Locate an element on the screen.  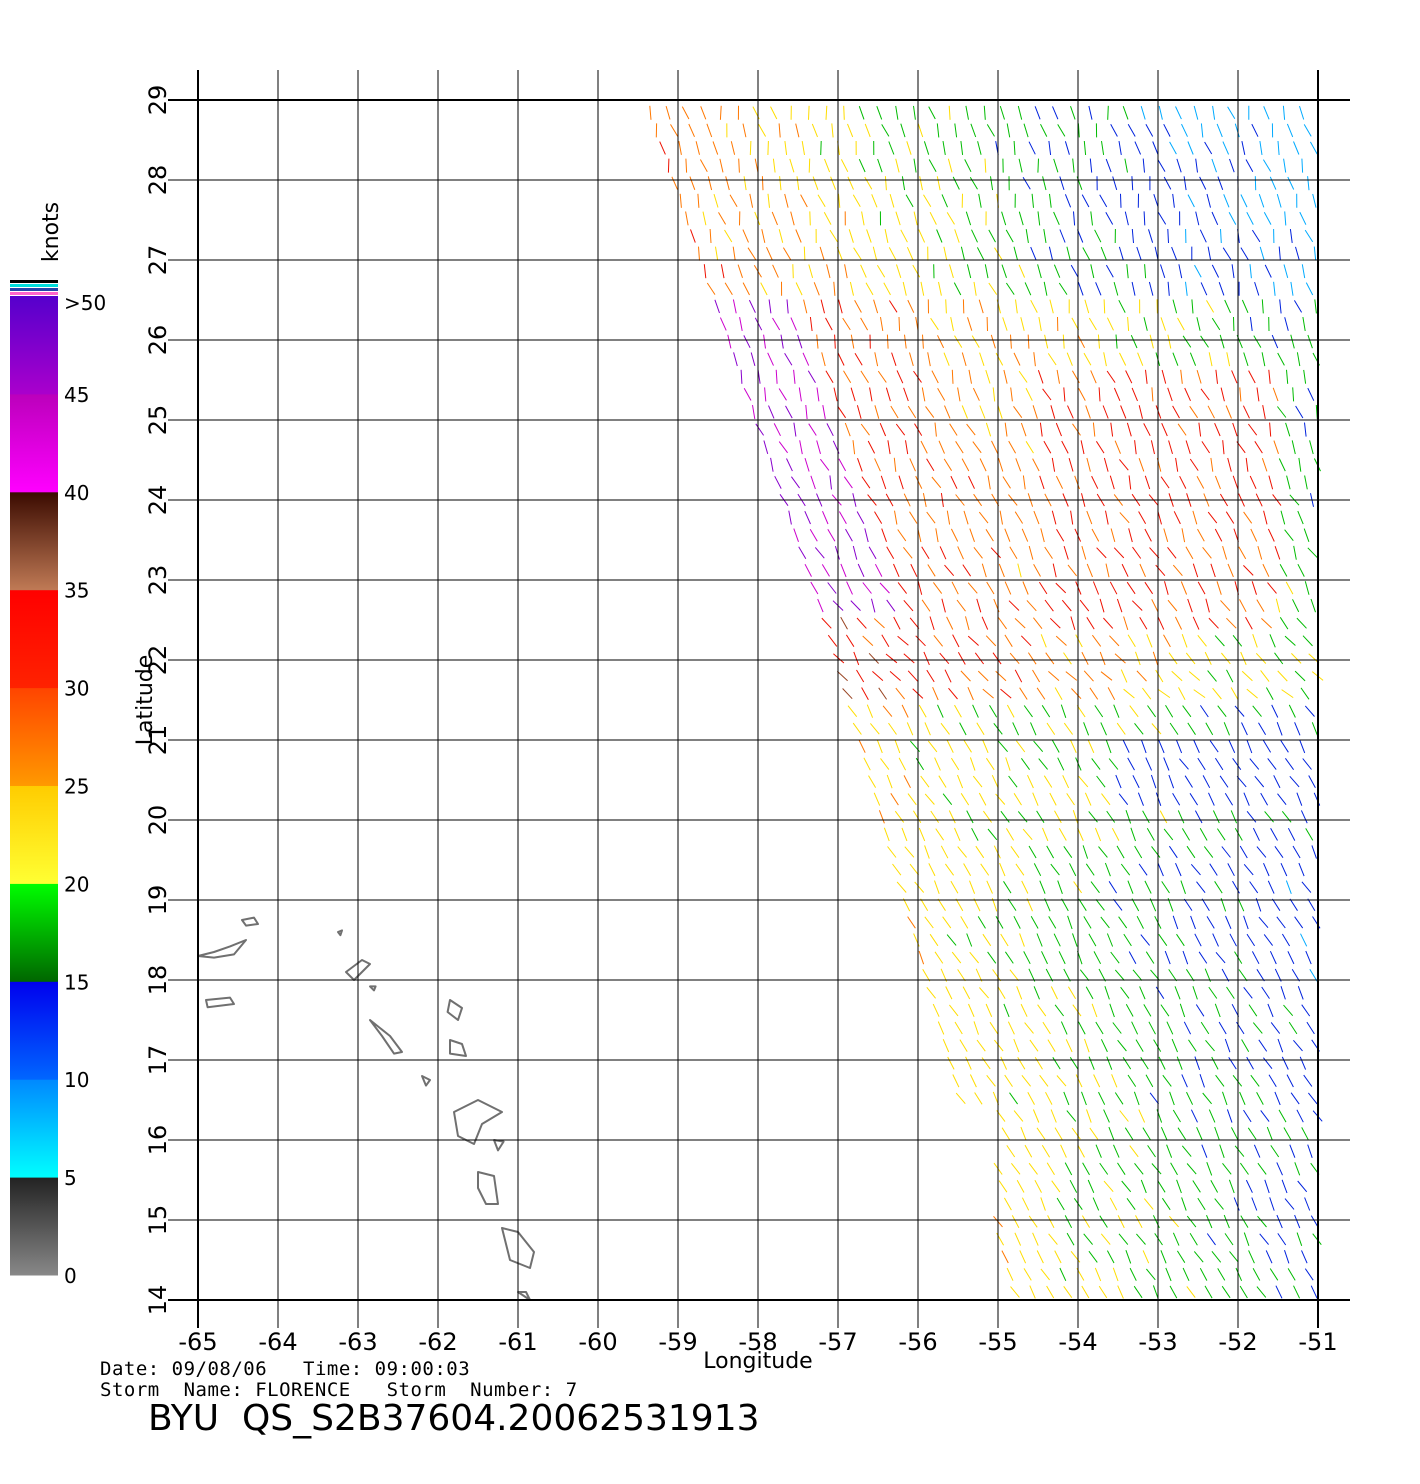
island-saba is located at coordinates (340, 933).